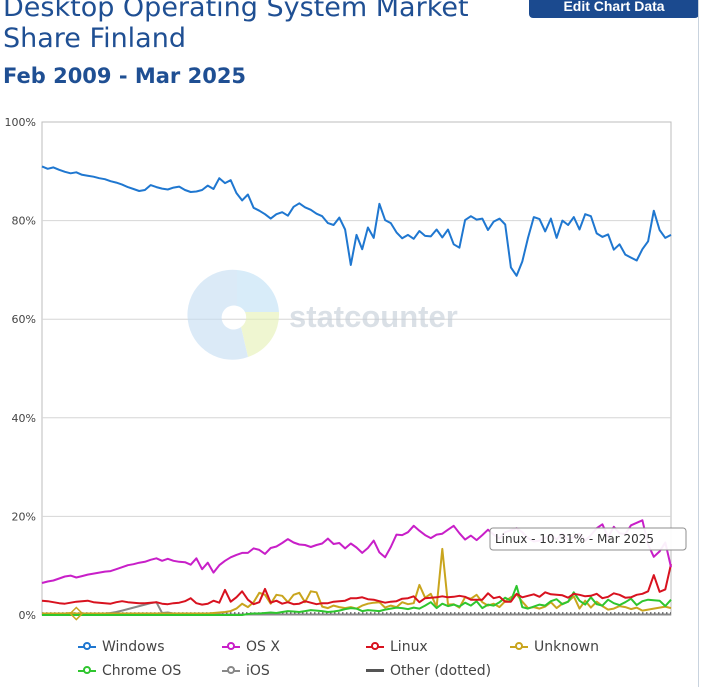  I want to click on legend-item-linux: Linux, so click(397, 647).